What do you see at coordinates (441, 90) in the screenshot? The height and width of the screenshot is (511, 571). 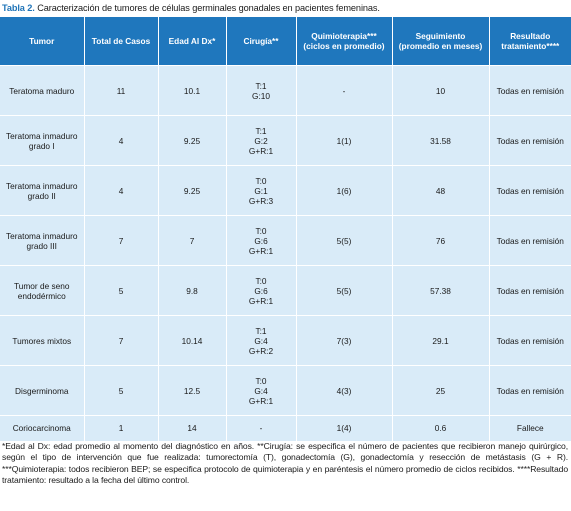 I see `cell-seguimiento: 10` at bounding box center [441, 90].